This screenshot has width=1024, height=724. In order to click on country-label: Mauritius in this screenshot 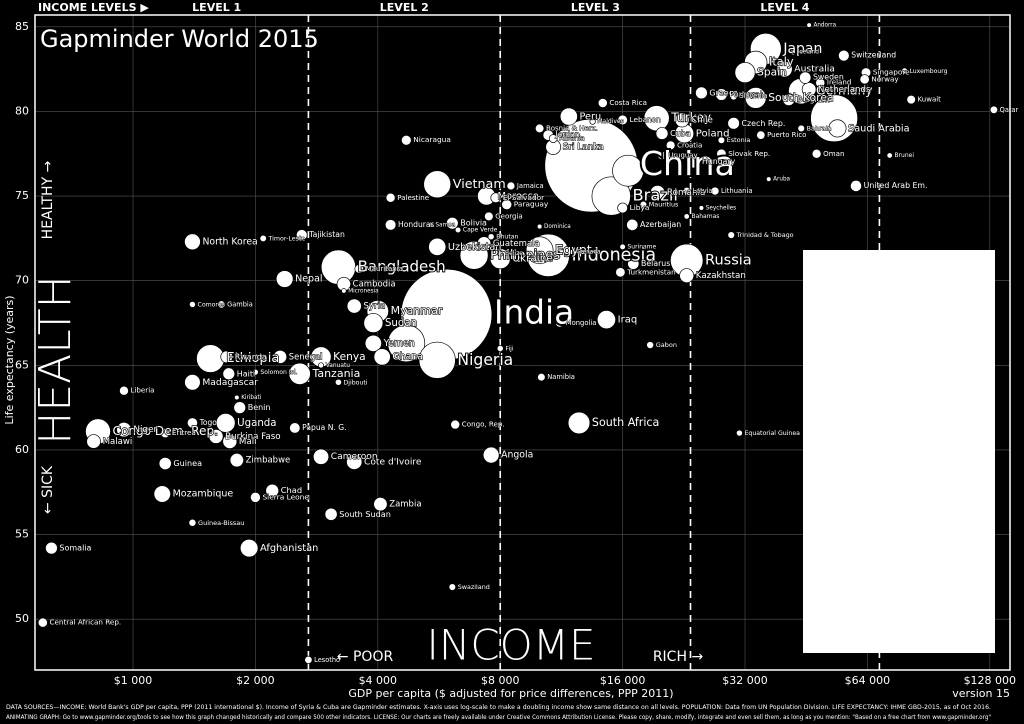, I will do `click(664, 205)`.